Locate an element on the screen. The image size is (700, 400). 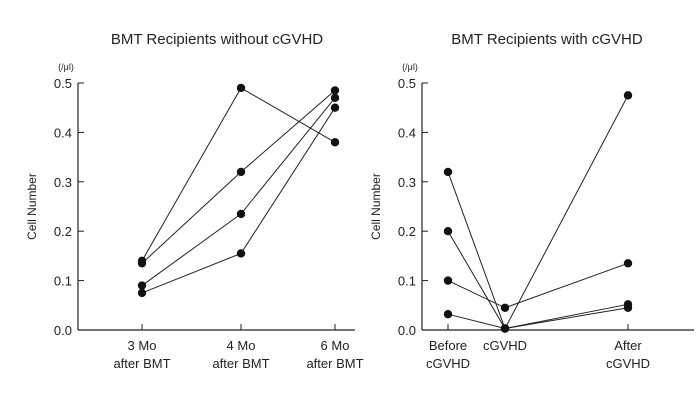
panel-2-y-tick-label: 0.5 is located at coordinates (407, 83).